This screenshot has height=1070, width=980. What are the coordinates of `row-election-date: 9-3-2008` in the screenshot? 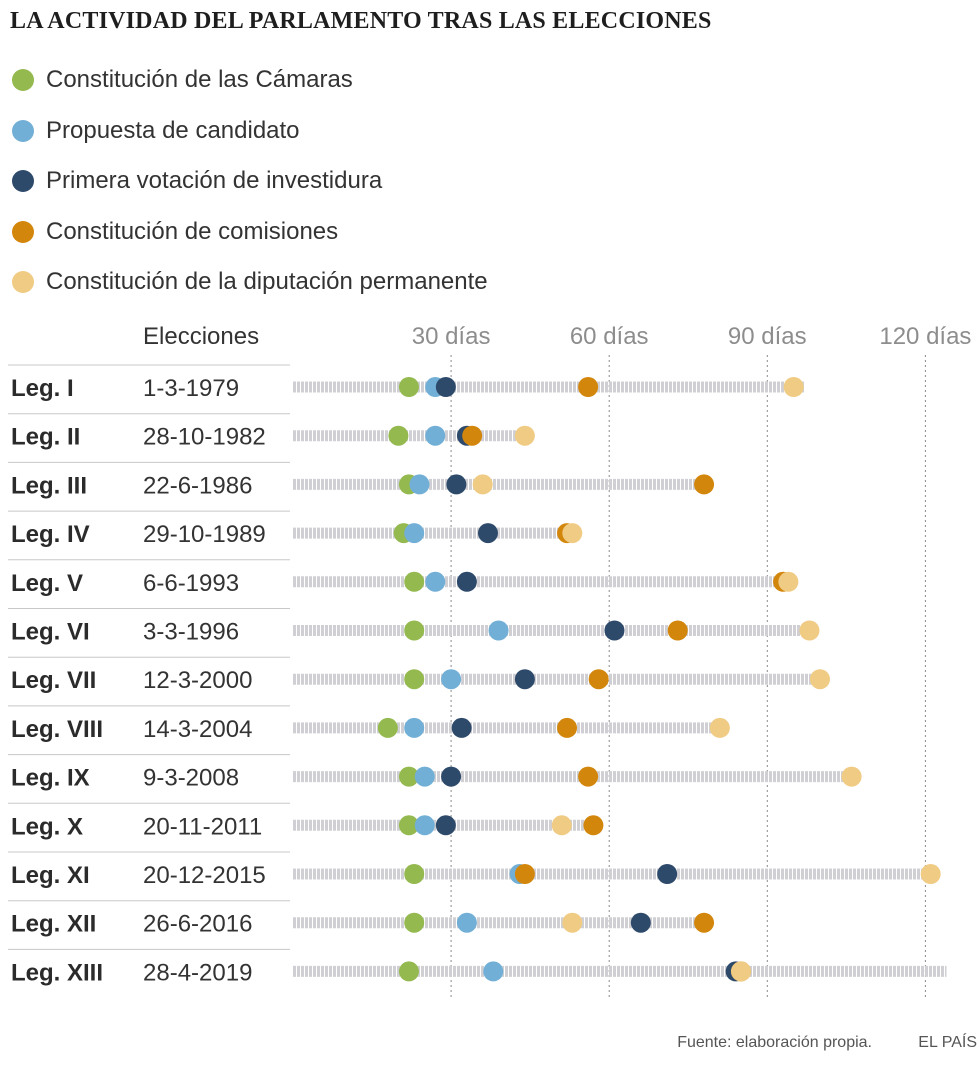 It's located at (191, 778).